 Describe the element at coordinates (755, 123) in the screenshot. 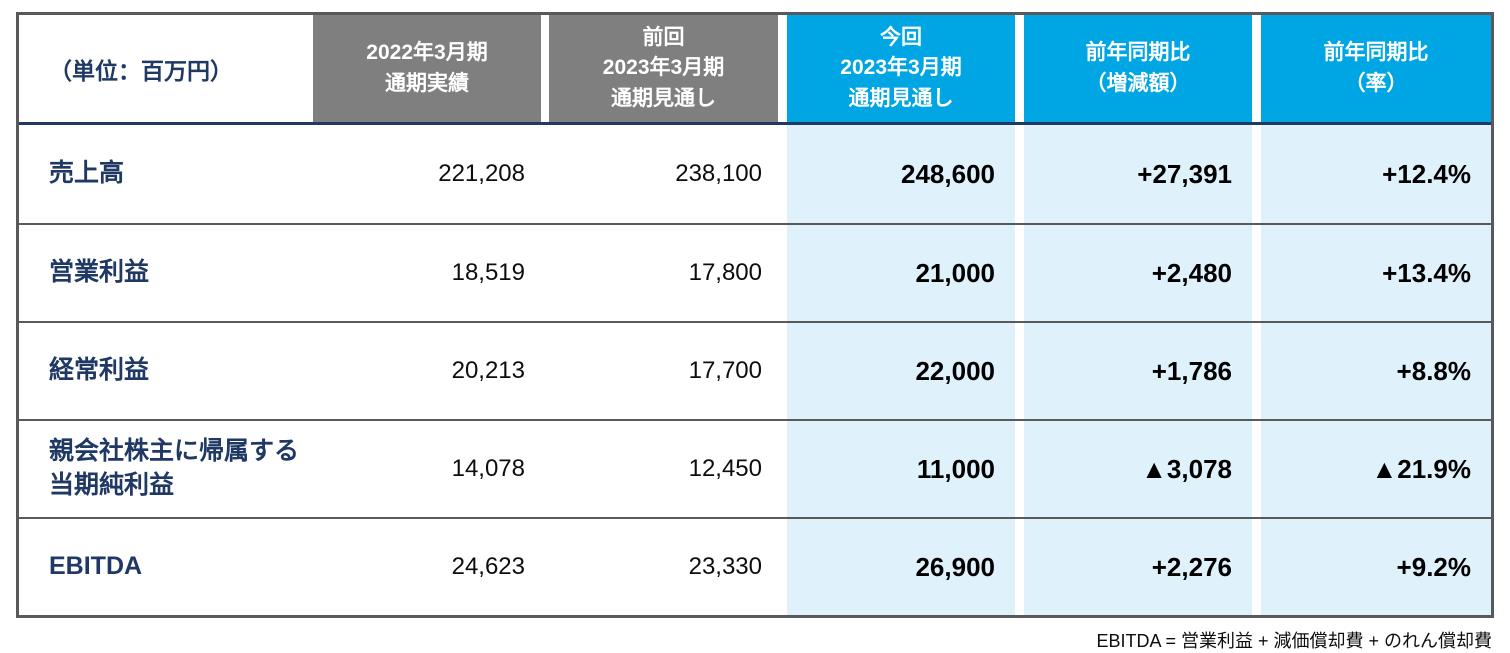

I see `header-underline` at that location.